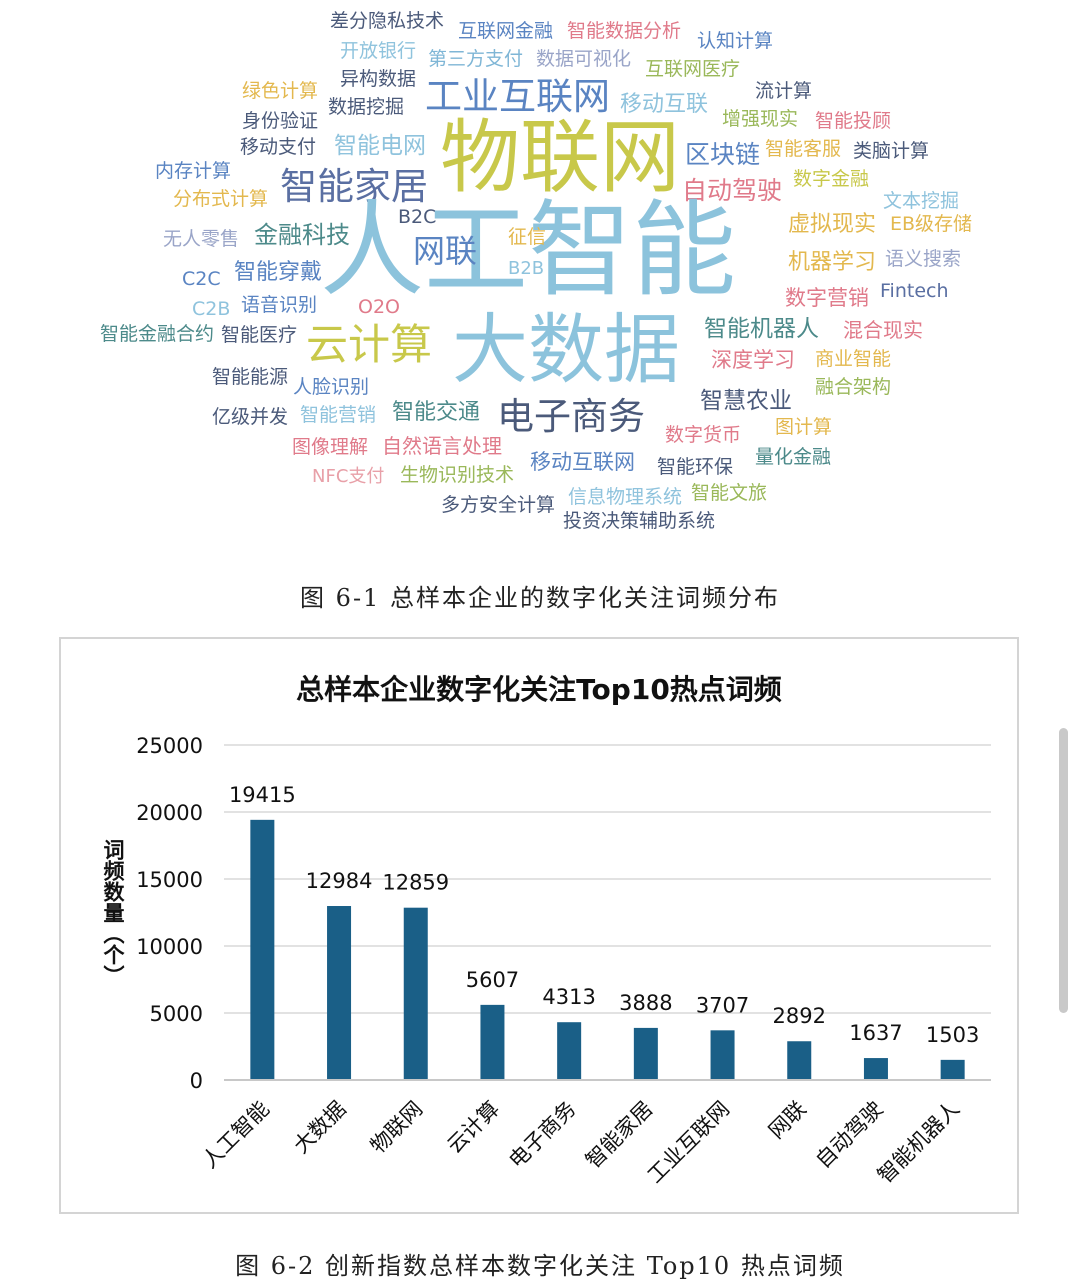 Image resolution: width=1080 pixels, height=1283 pixels. What do you see at coordinates (853, 387) in the screenshot?
I see `cloud-word: 融合架构` at bounding box center [853, 387].